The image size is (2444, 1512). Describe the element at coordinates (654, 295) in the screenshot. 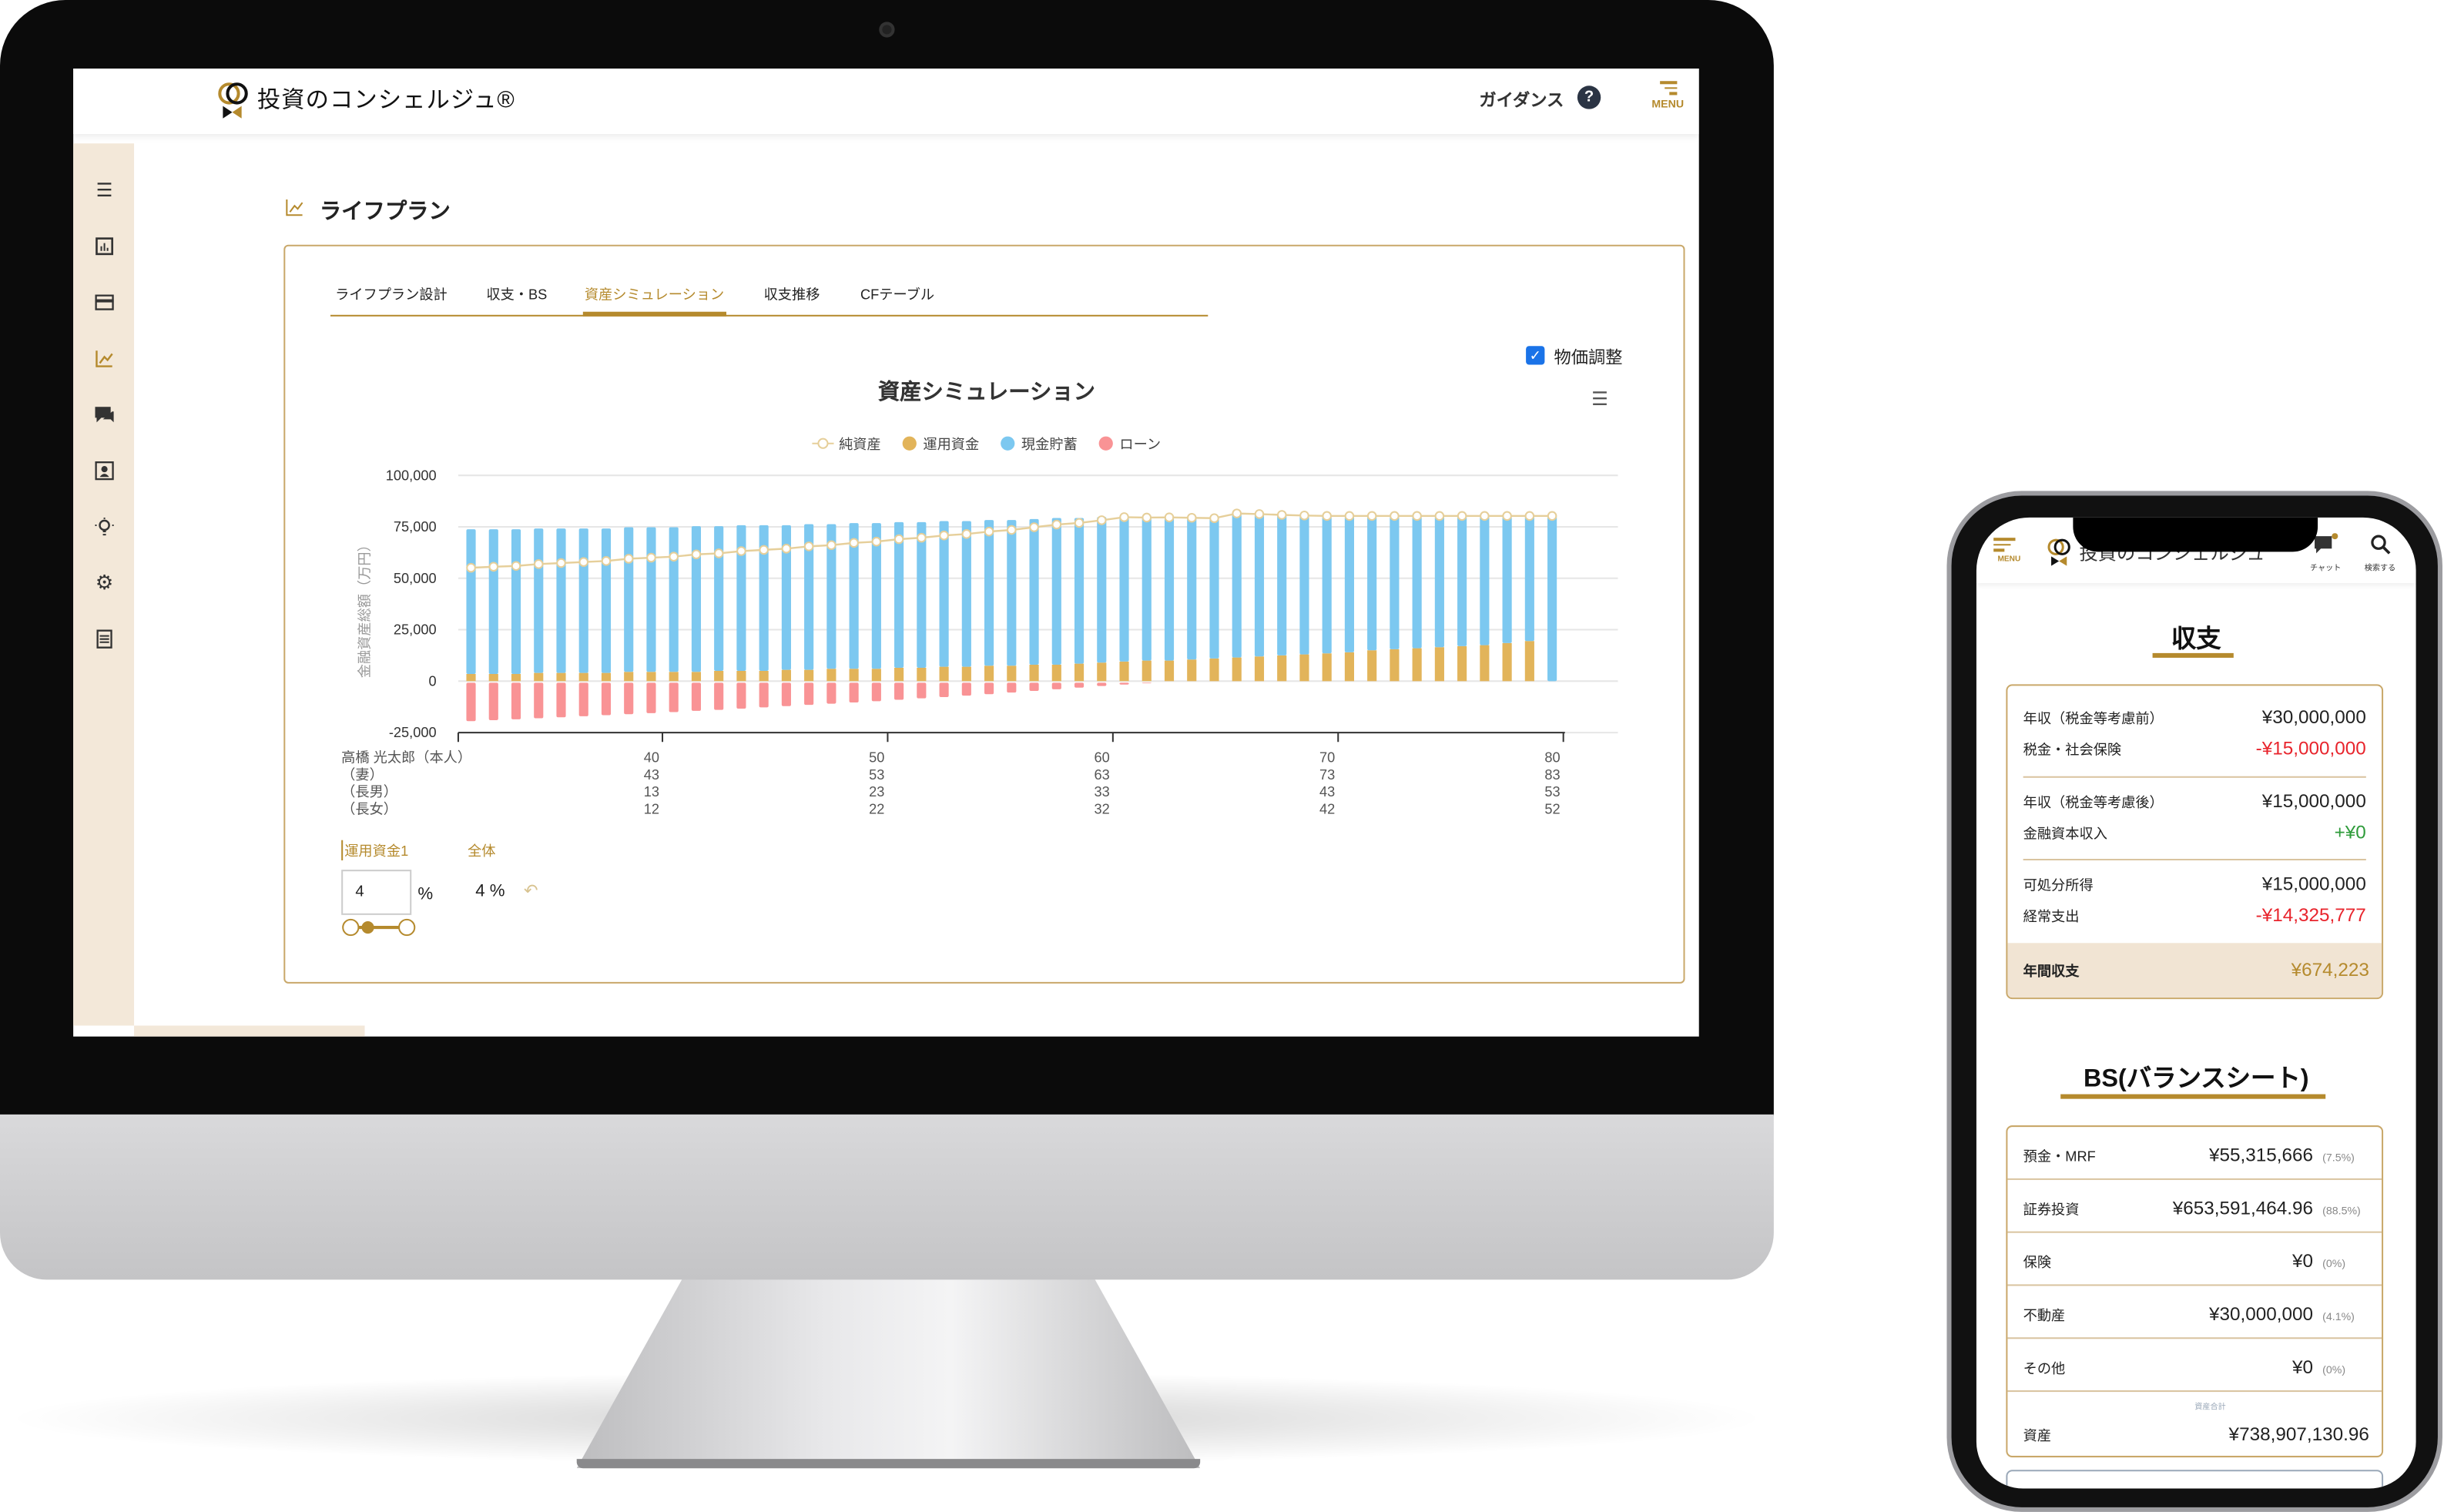

I see `tab-asset-simulation: 資産シミュレーション` at that location.